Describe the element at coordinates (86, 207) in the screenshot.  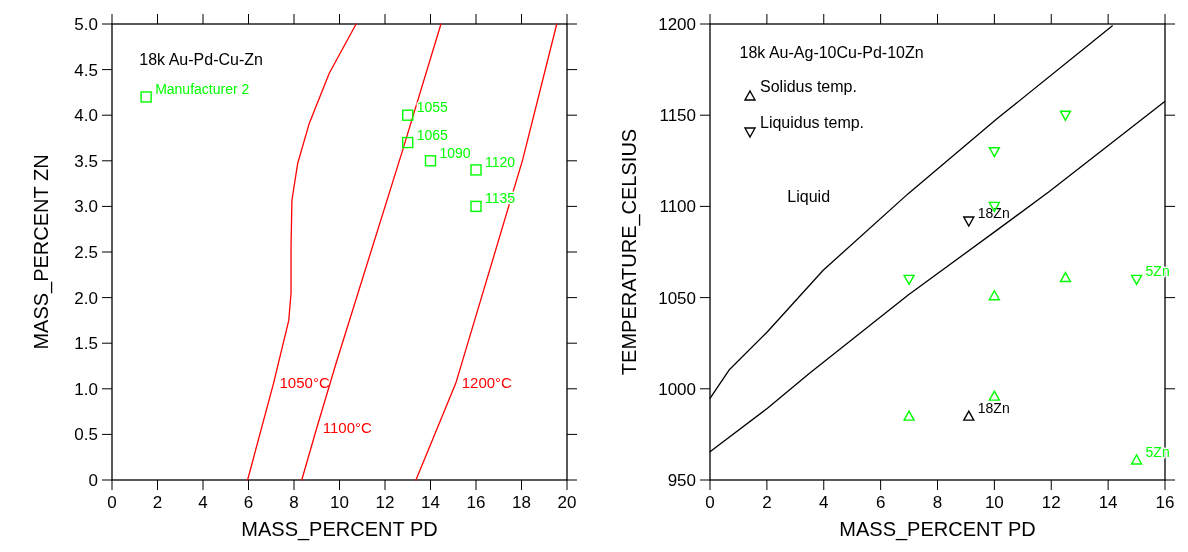
I see `y-tick-label: 3.0` at that location.